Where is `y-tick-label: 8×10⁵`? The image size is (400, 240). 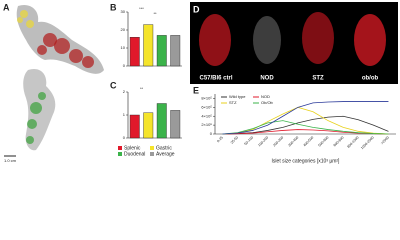 y-tick-label: 8×10⁵ is located at coordinates (206, 98).